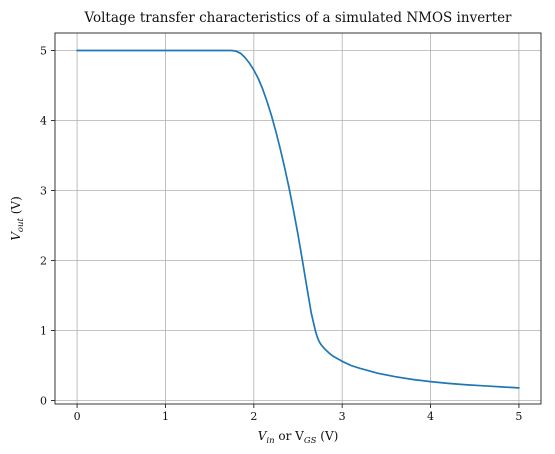 This screenshot has width=555, height=454. Describe the element at coordinates (430, 416) in the screenshot. I see `x-tick-label: 4` at that location.